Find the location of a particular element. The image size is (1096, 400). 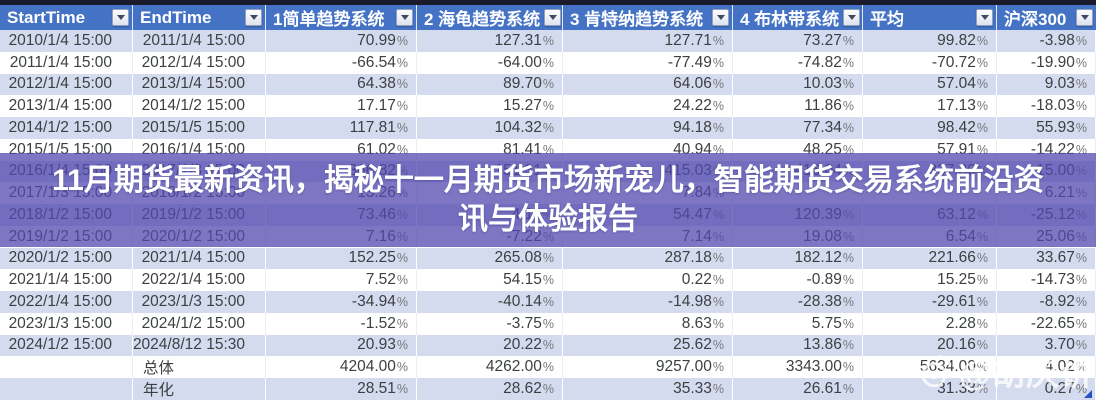

table-cell: 55.93% is located at coordinates (1046, 128).